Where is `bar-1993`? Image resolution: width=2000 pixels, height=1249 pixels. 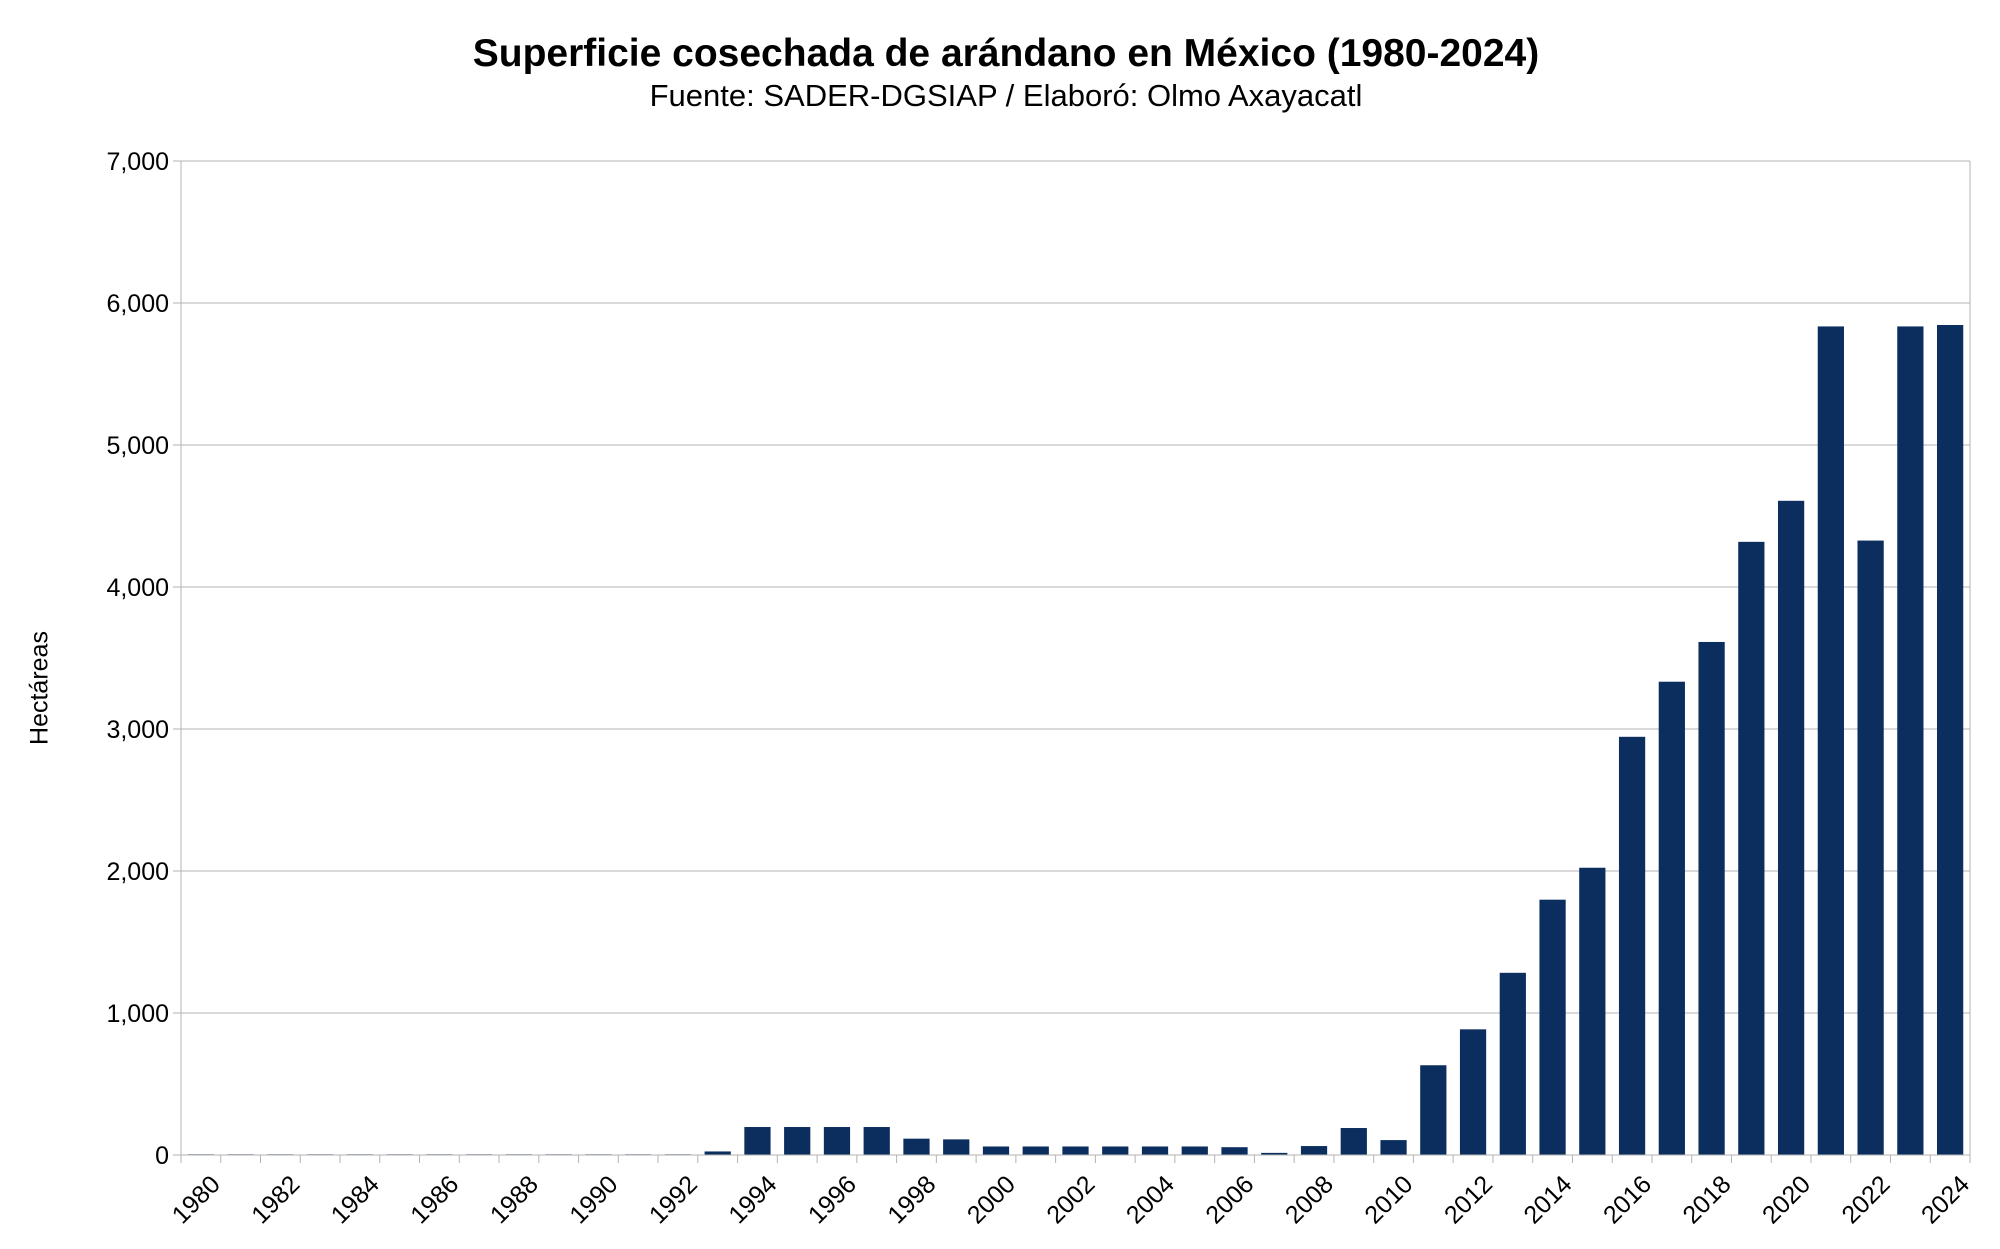 bar-1993 is located at coordinates (717, 1153).